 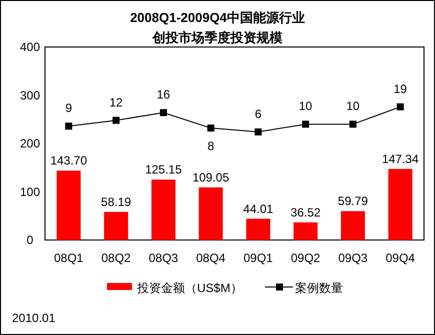 What do you see at coordinates (69, 258) in the screenshot?
I see `x-tick-label: 08Q1` at bounding box center [69, 258].